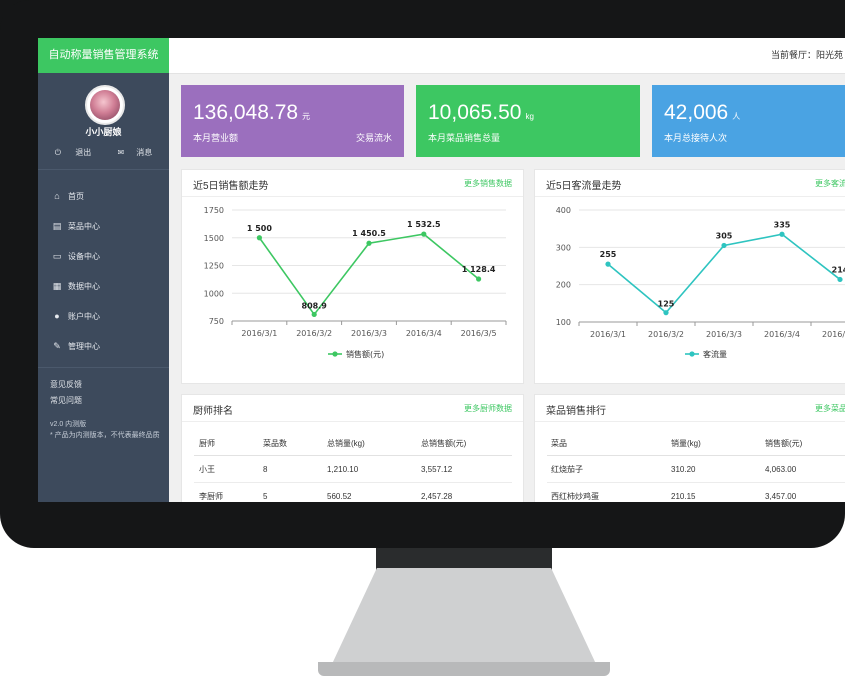  What do you see at coordinates (724, 235) in the screenshot?
I see `data-label: 305` at bounding box center [724, 235].